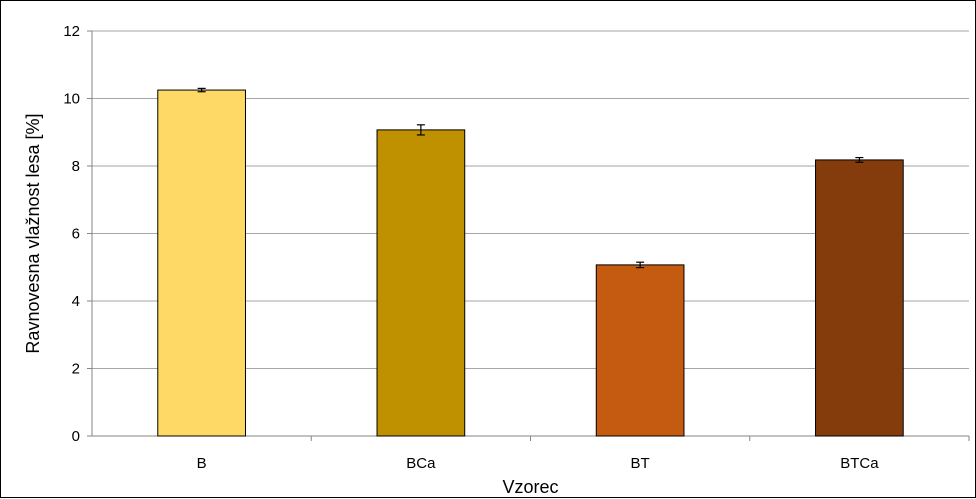 The height and width of the screenshot is (499, 976). What do you see at coordinates (202, 463) in the screenshot?
I see `x-tick-label-b: B` at bounding box center [202, 463].